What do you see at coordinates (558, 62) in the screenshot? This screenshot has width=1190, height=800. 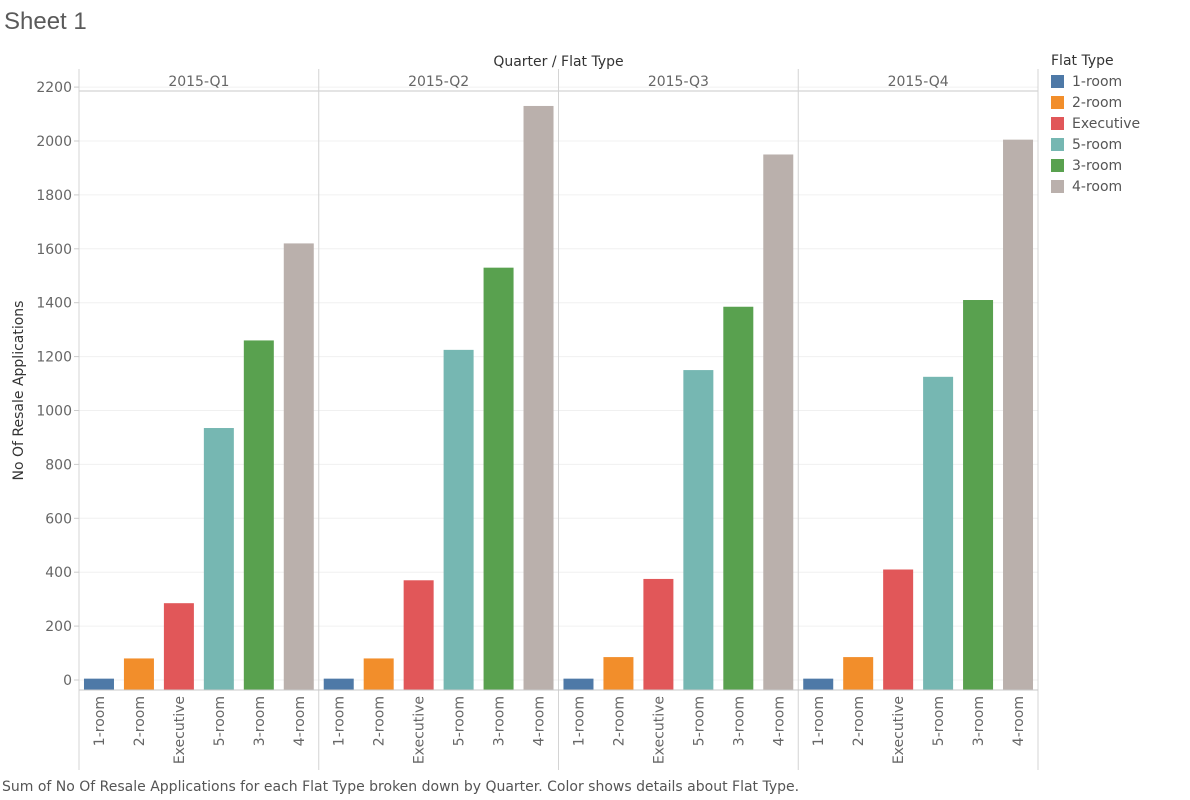 I see `column-header: Quarter / Flat Type` at bounding box center [558, 62].